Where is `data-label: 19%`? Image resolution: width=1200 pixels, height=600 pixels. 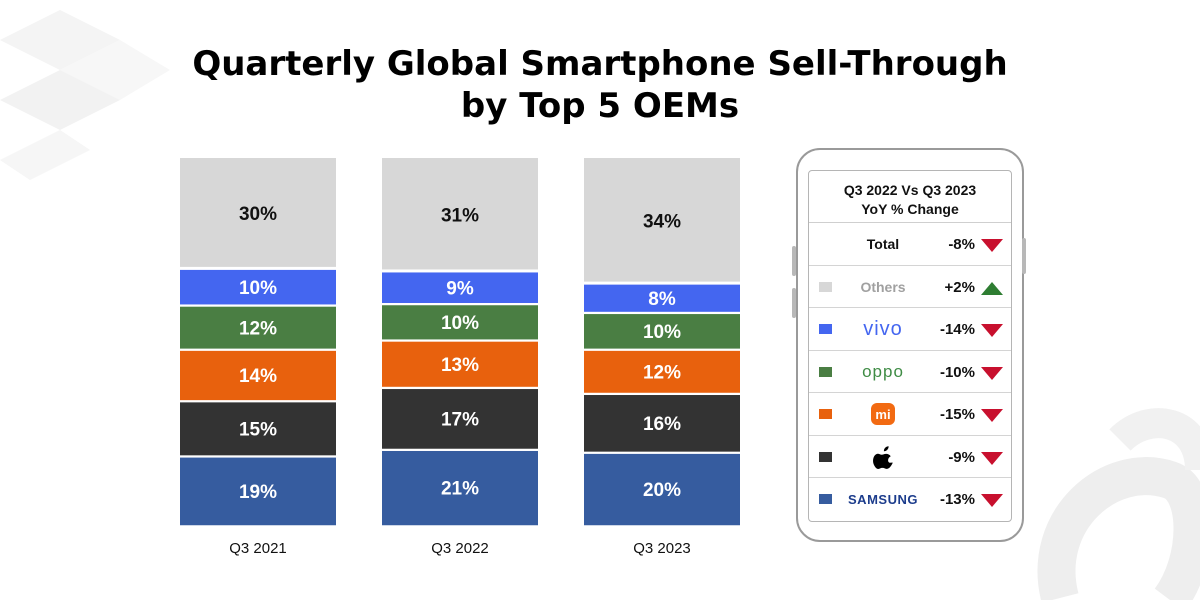
data-label: 19% is located at coordinates (258, 492).